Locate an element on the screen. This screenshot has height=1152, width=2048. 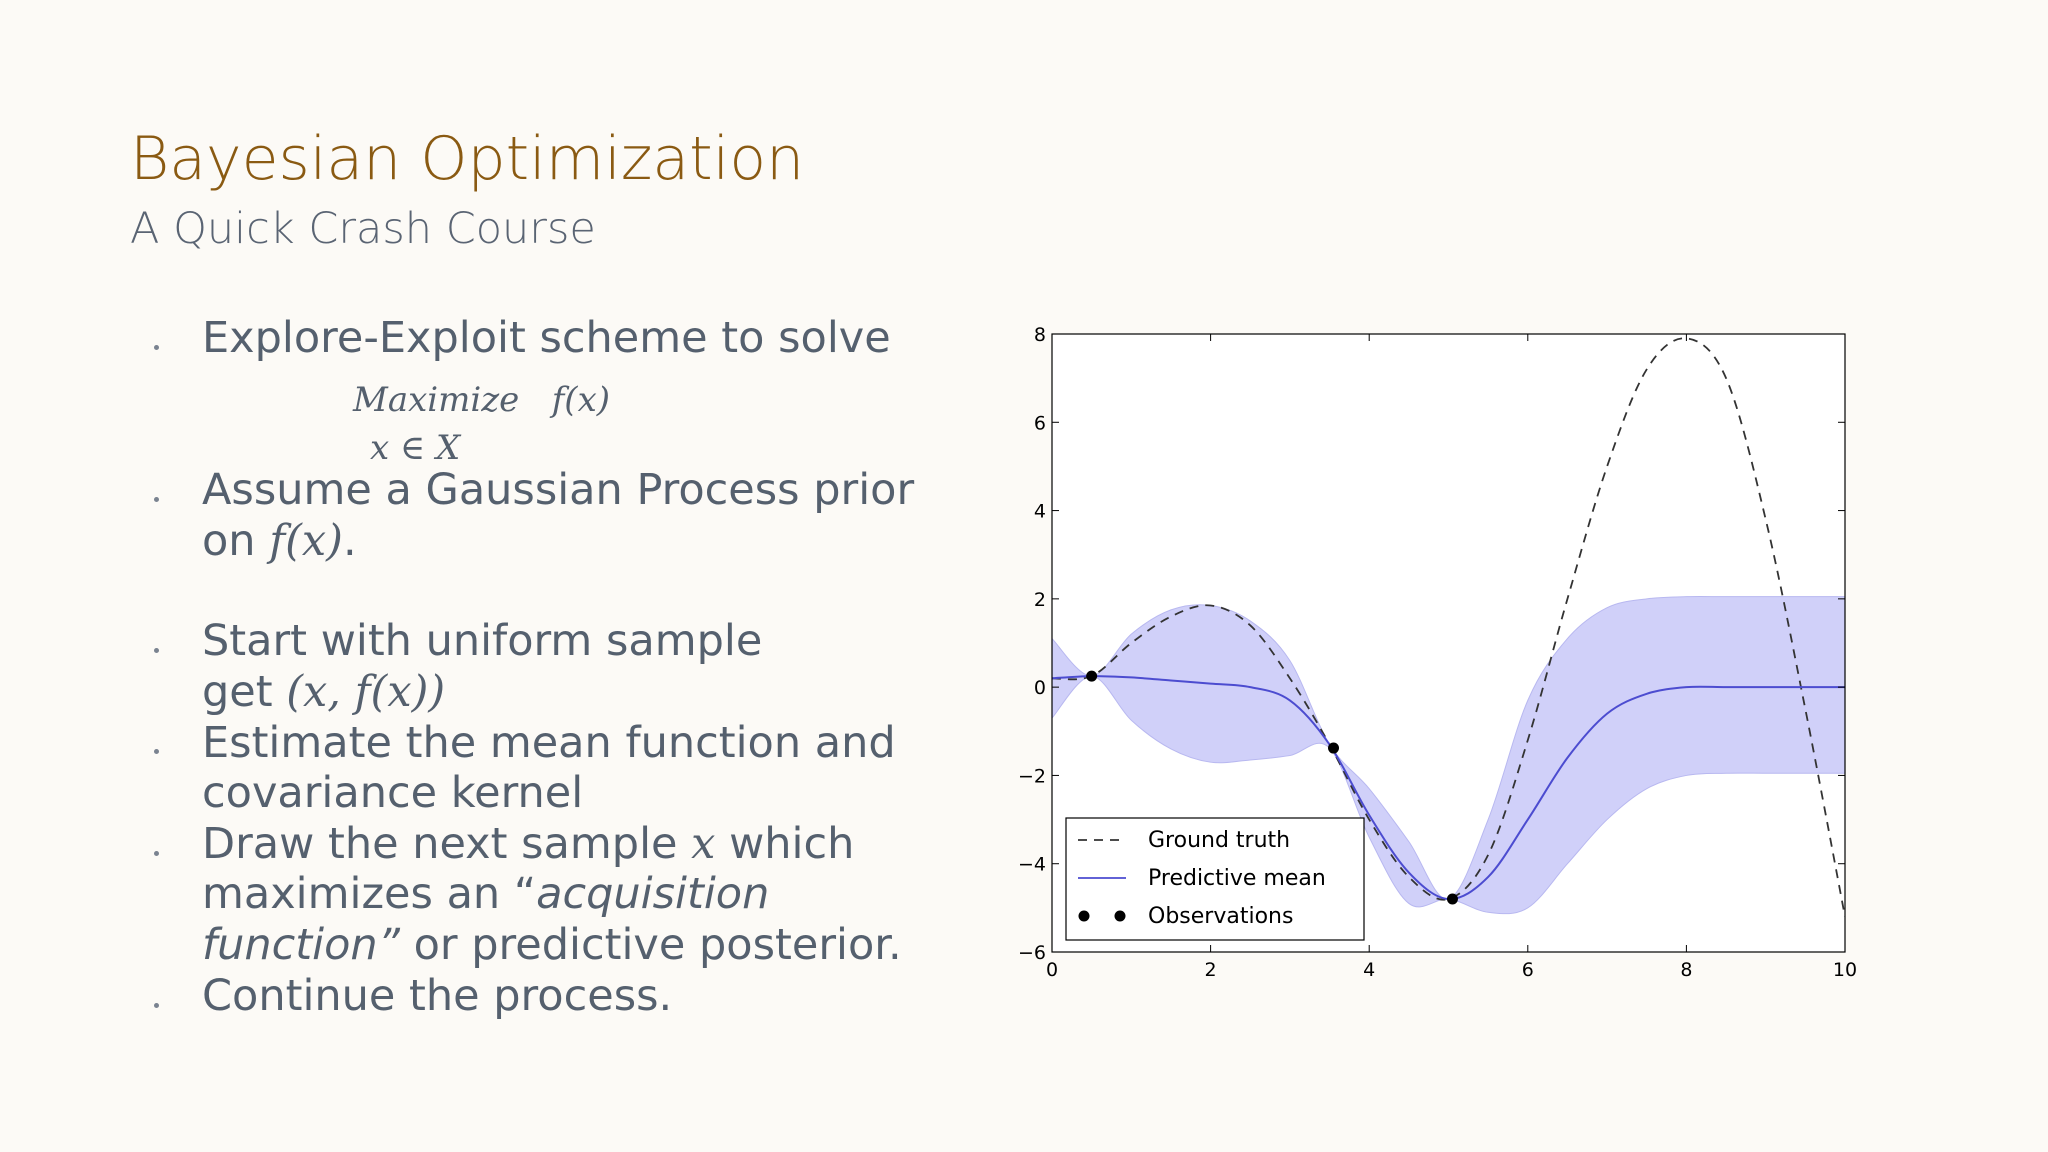
bullet-2-math: f(x) is located at coordinates (306, 541).